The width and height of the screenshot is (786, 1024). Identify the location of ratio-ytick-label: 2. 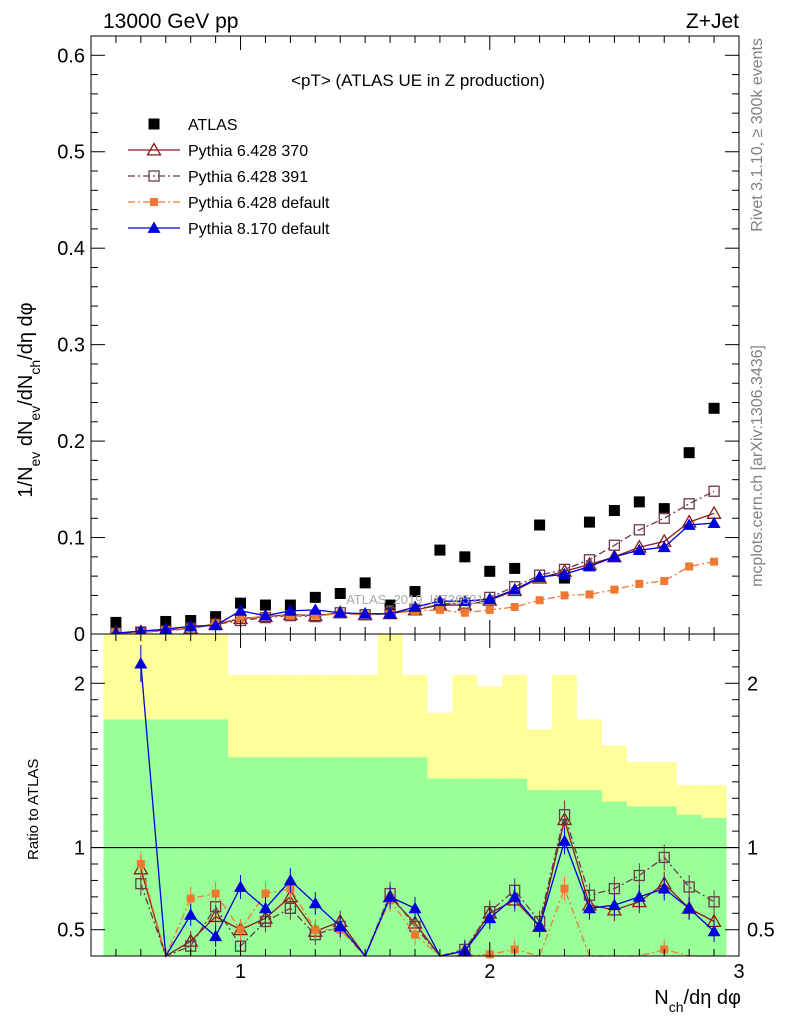
(79, 684).